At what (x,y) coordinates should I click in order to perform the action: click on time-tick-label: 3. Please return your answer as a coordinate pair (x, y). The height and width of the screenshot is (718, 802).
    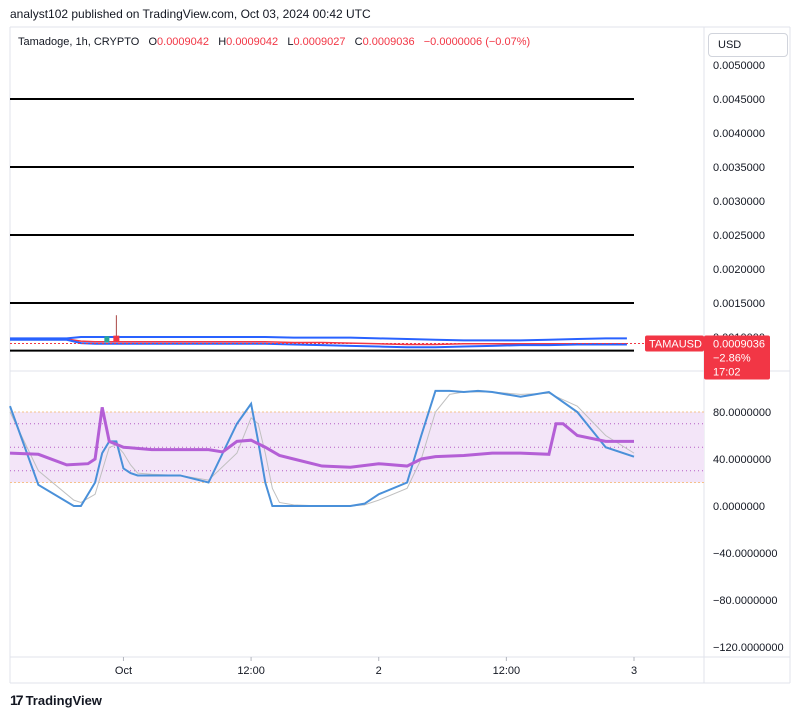
    Looking at the image, I should click on (634, 671).